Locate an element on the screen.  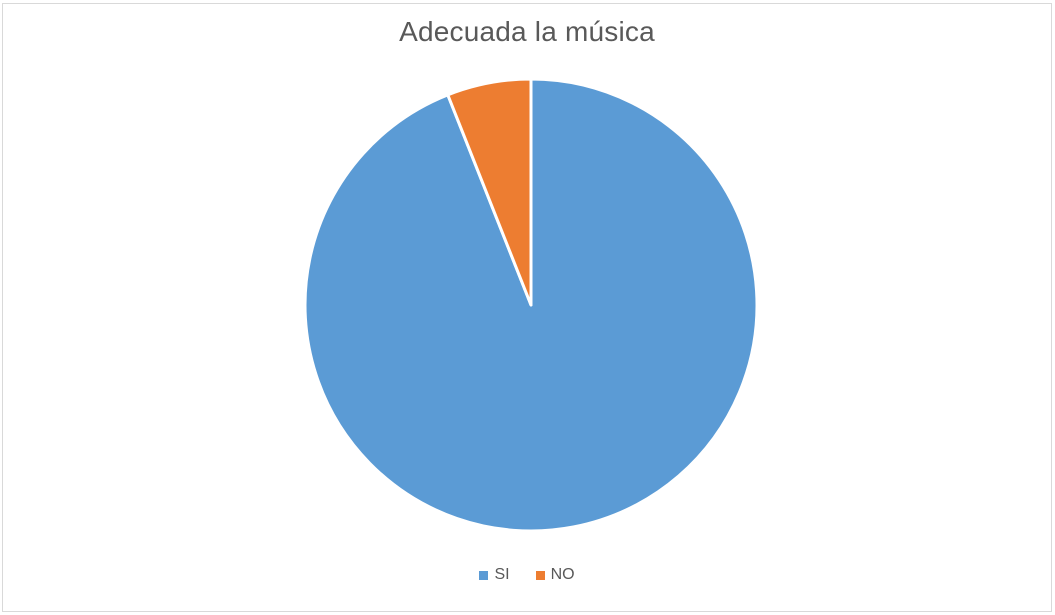
legend-item-si: SI is located at coordinates (494, 575).